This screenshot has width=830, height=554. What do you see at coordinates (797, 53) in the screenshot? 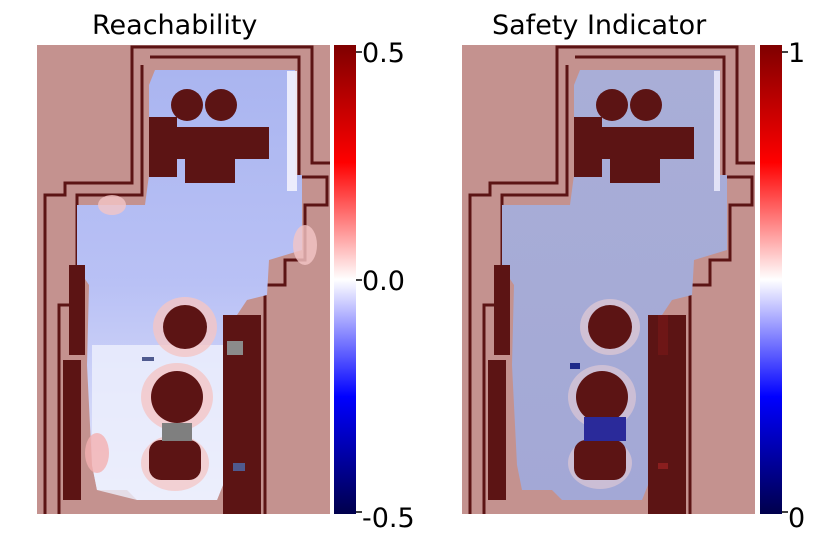
I see `right-colorbar-tick-max: 1` at bounding box center [797, 53].